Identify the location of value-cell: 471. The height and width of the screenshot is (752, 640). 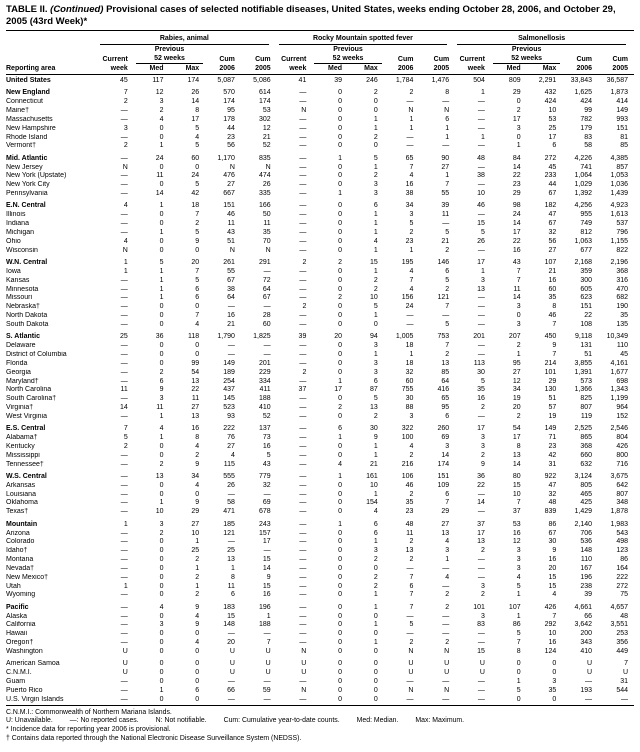
(229, 512).